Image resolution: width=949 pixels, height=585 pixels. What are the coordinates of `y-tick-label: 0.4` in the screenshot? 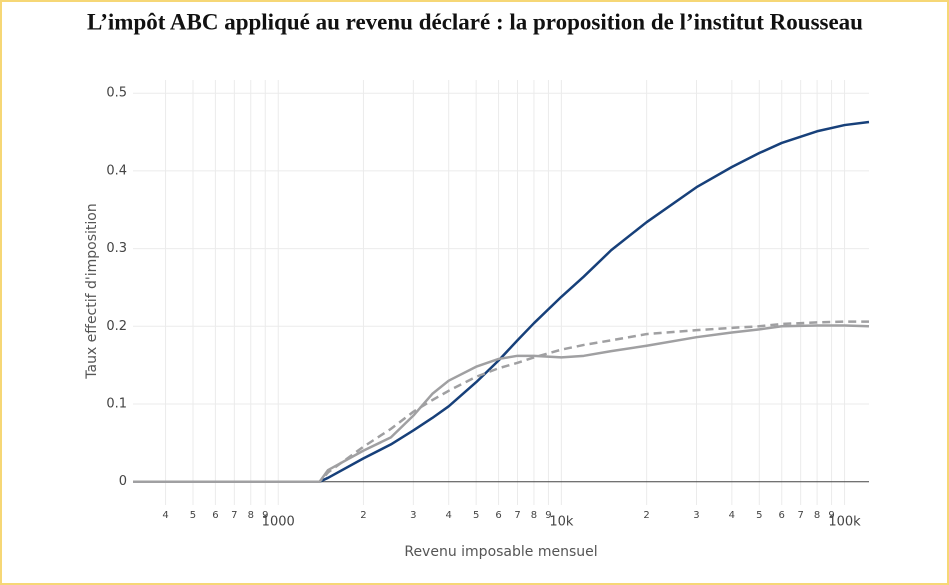 It's located at (116, 170).